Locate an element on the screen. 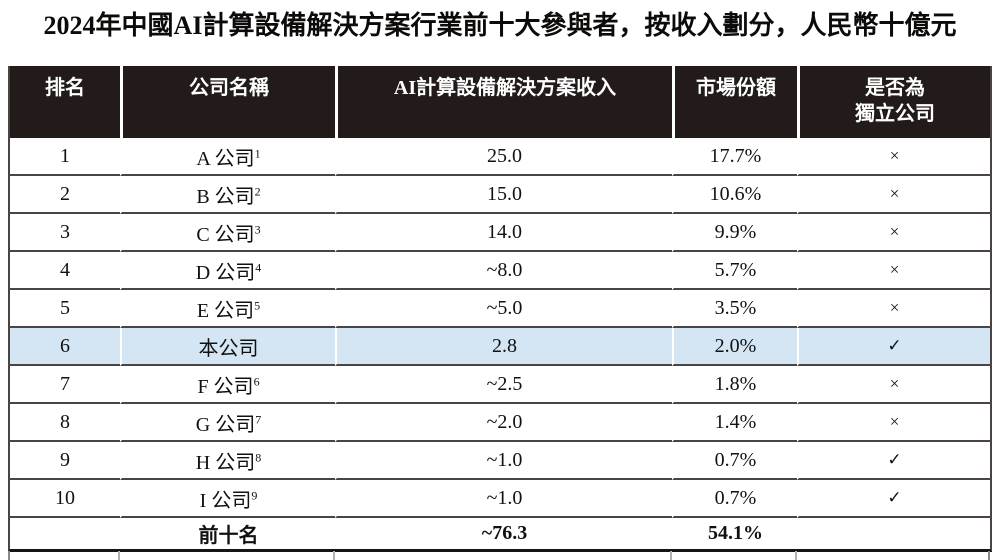 This screenshot has height=560, width=1000. company-name: G 公司 is located at coordinates (225, 424).